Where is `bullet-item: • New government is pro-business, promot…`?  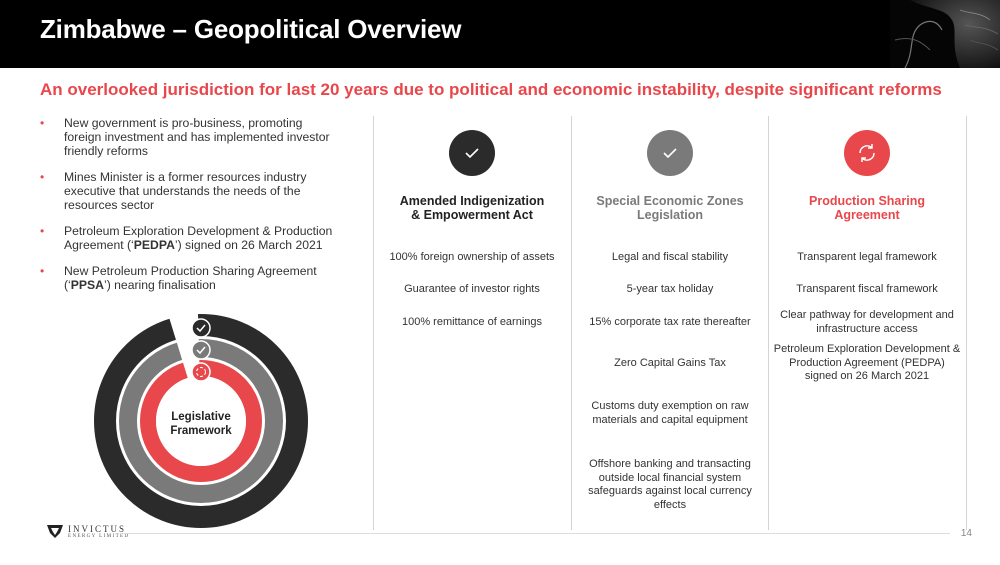 bullet-item: • New government is pro-business, promot… is located at coordinates (185, 137).